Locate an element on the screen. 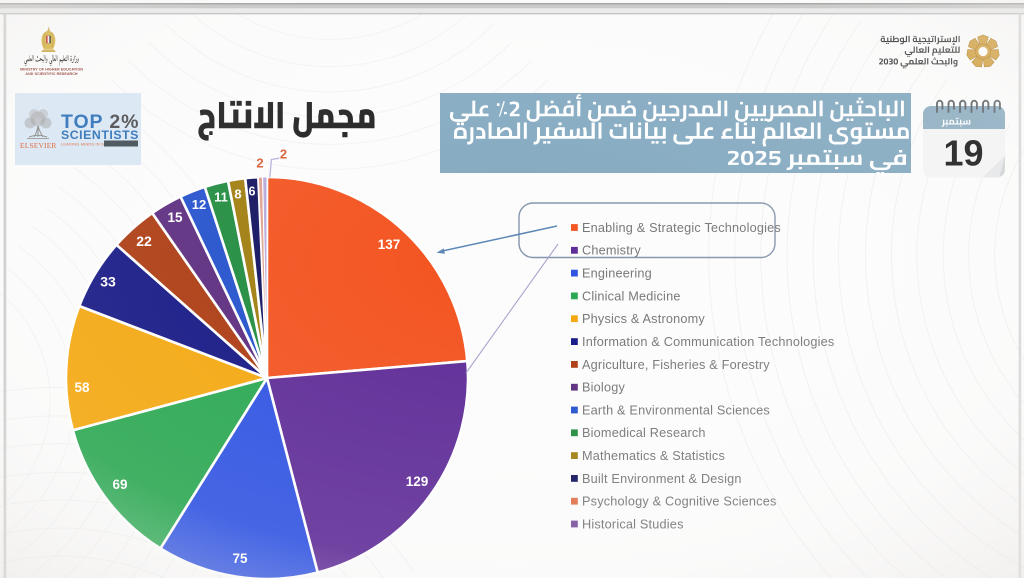 The width and height of the screenshot is (1024, 578). svg-text: Biology is located at coordinates (603, 388).